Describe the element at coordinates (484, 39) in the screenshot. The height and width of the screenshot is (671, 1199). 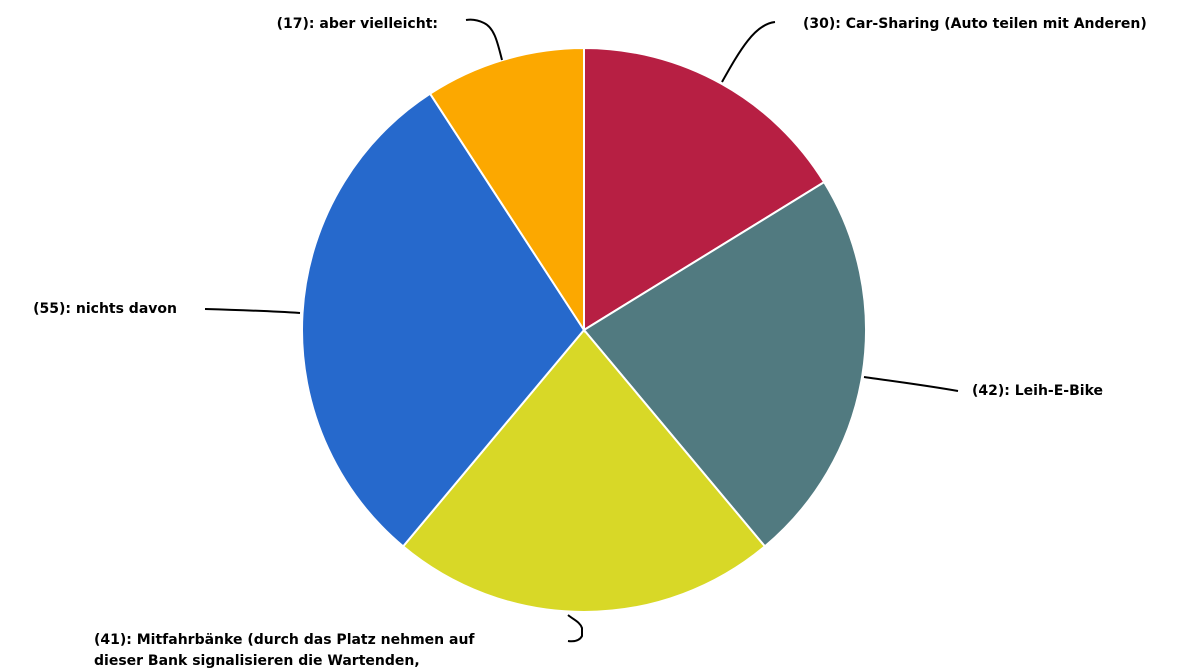
I see `leader-aber-vielleicht` at that location.